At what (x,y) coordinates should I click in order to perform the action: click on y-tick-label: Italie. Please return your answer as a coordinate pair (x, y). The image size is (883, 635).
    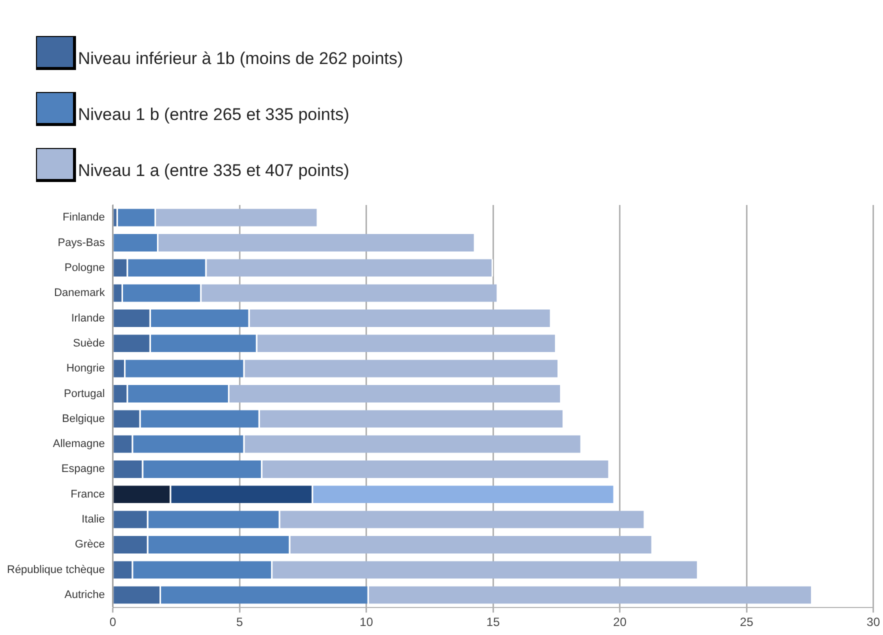
    Looking at the image, I should click on (93, 520).